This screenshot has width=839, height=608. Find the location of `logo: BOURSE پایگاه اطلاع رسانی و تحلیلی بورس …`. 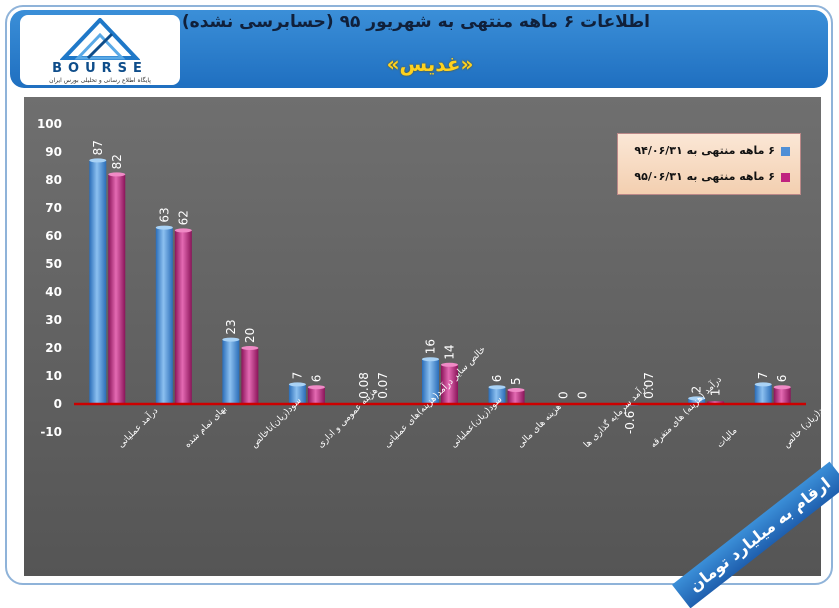

logo: BOURSE پایگاه اطلاع رسانی و تحلیلی بورس … is located at coordinates (100, 50).